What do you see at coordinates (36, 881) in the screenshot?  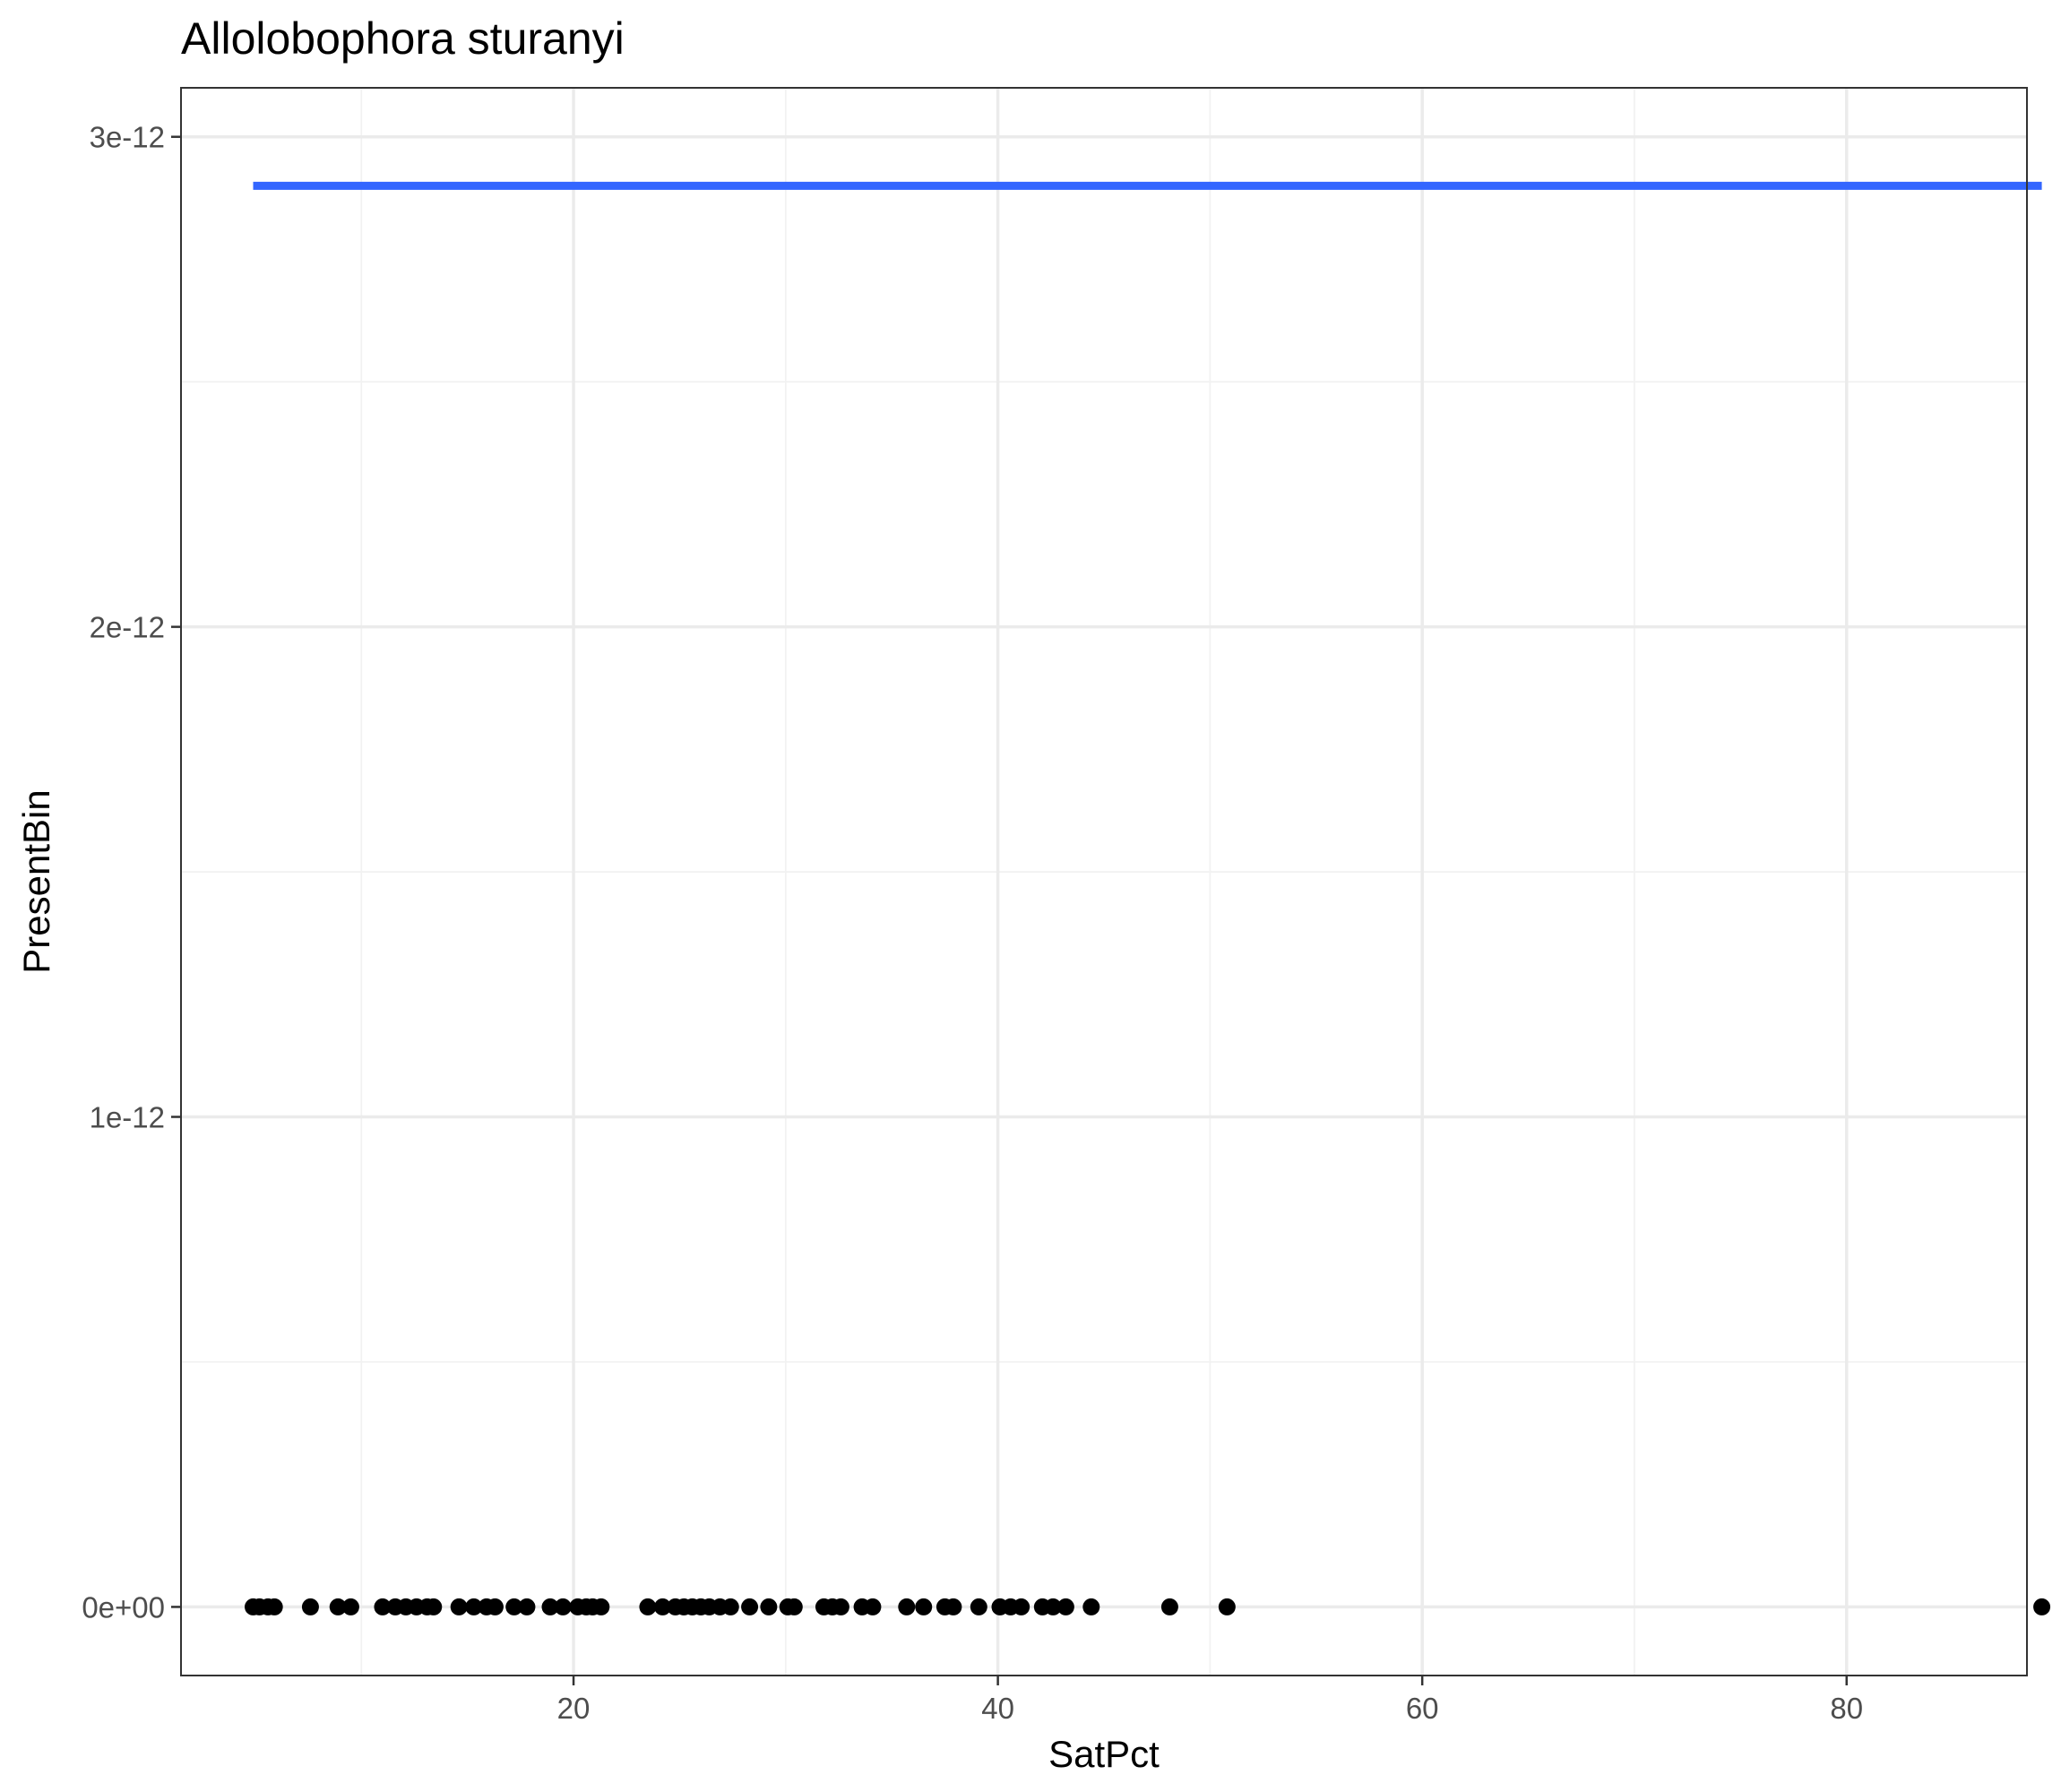 I see `y-axis-title: PresentBin` at bounding box center [36, 881].